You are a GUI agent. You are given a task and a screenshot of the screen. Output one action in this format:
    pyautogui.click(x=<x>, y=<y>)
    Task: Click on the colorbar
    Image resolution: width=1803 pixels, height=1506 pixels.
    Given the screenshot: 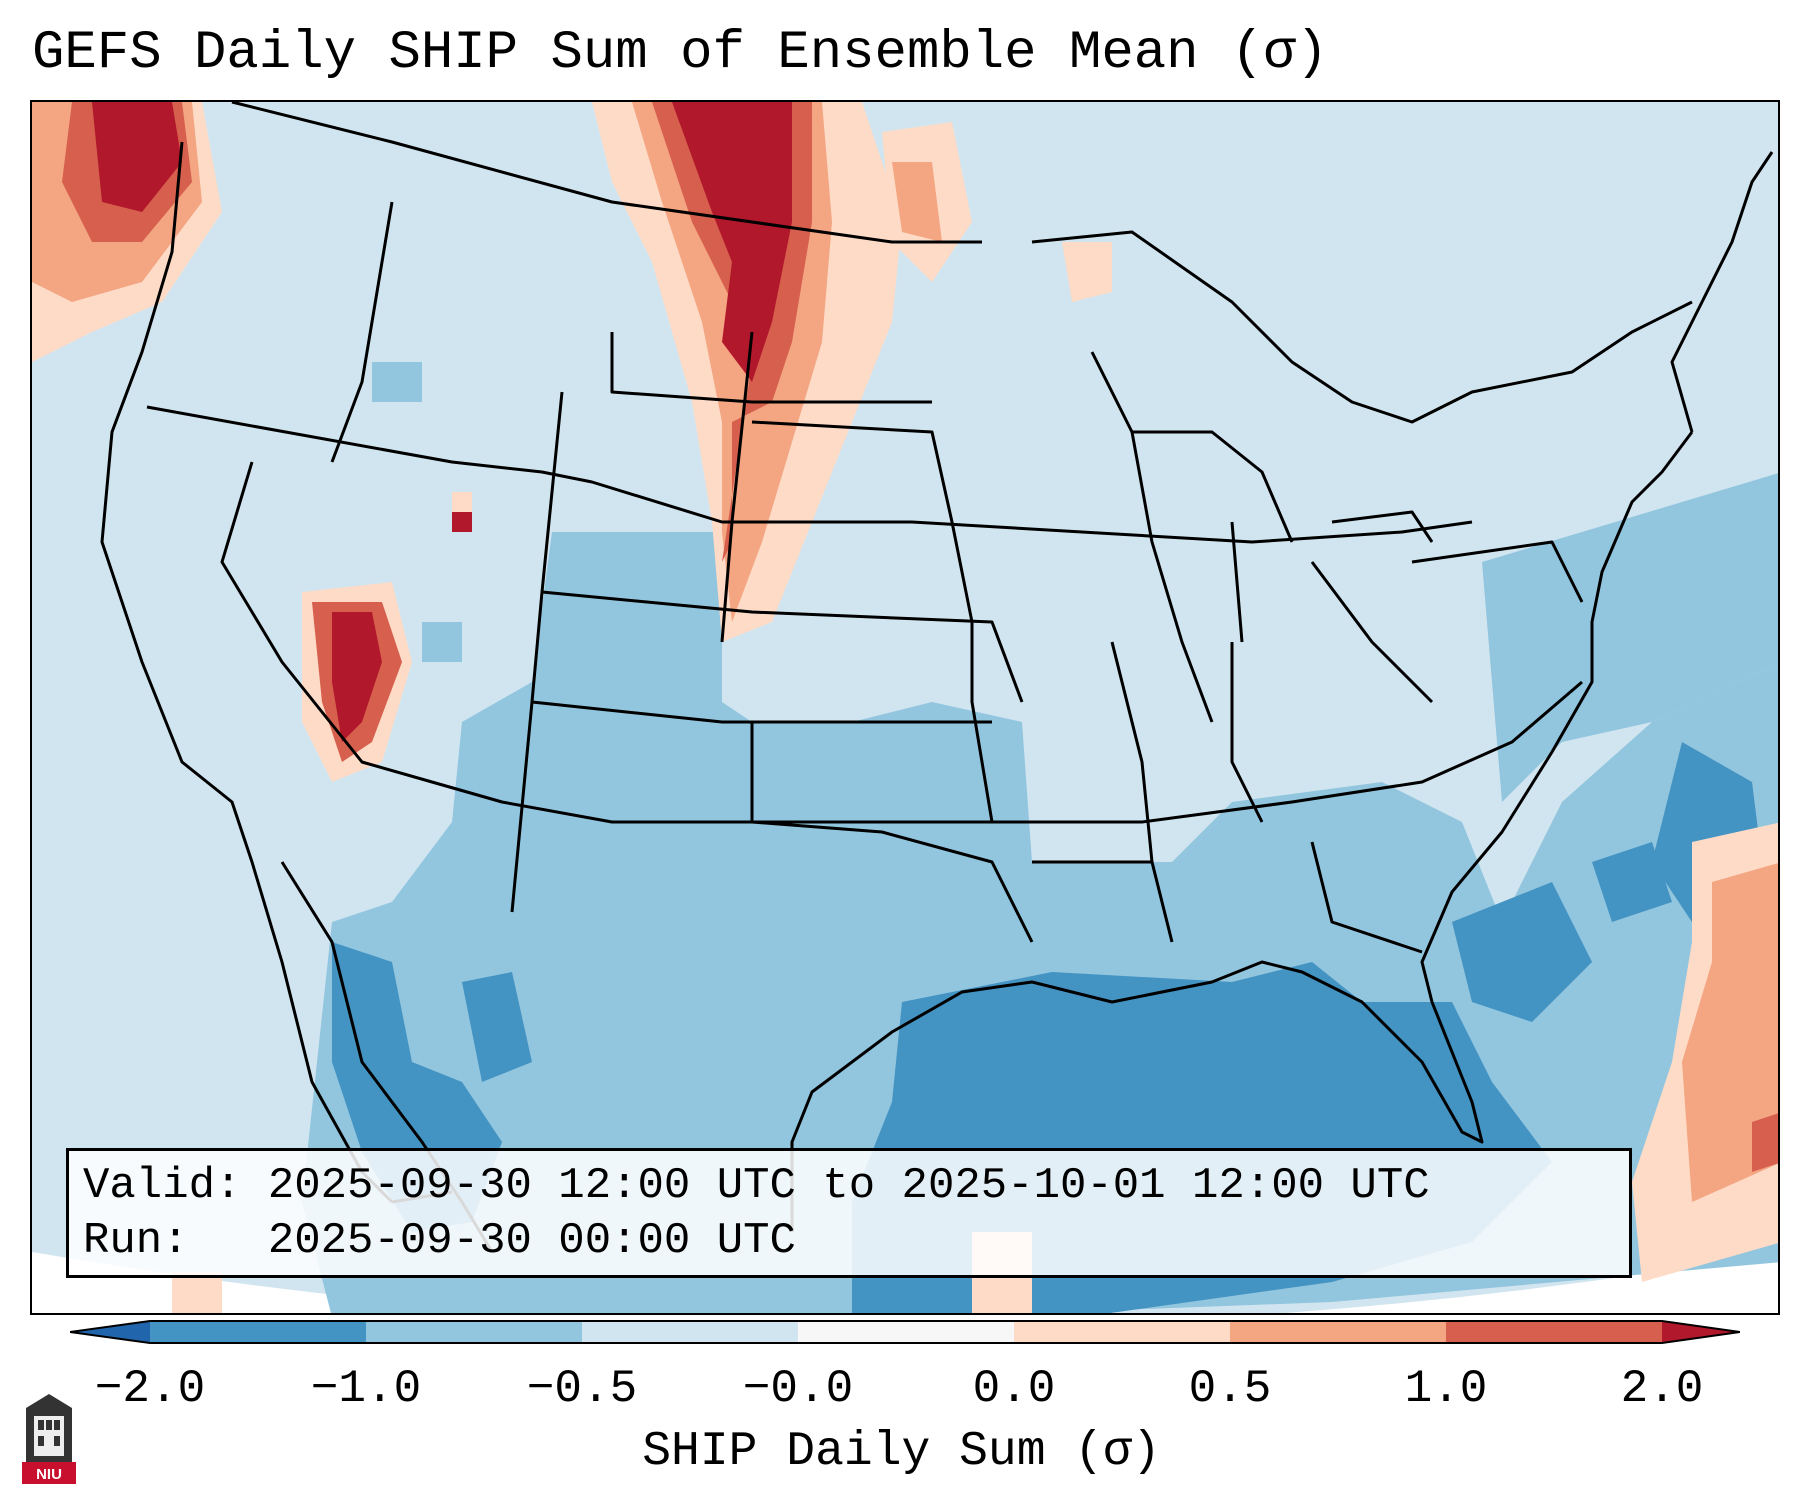 What is the action you would take?
    pyautogui.click(x=905, y=1332)
    